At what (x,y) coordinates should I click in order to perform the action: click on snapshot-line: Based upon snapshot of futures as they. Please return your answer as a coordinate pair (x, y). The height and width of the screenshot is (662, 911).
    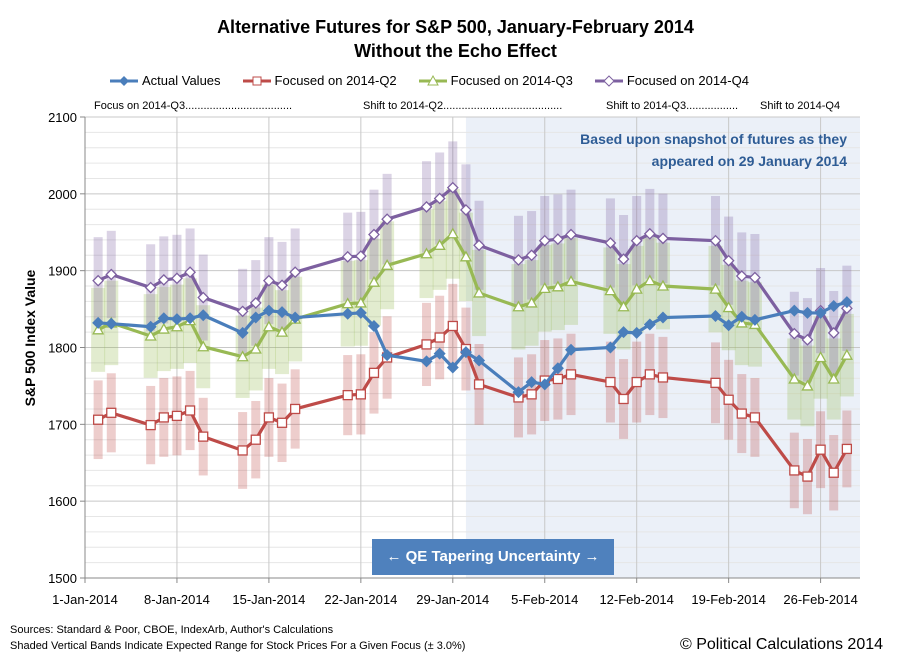
    Looking at the image, I should click on (713, 139).